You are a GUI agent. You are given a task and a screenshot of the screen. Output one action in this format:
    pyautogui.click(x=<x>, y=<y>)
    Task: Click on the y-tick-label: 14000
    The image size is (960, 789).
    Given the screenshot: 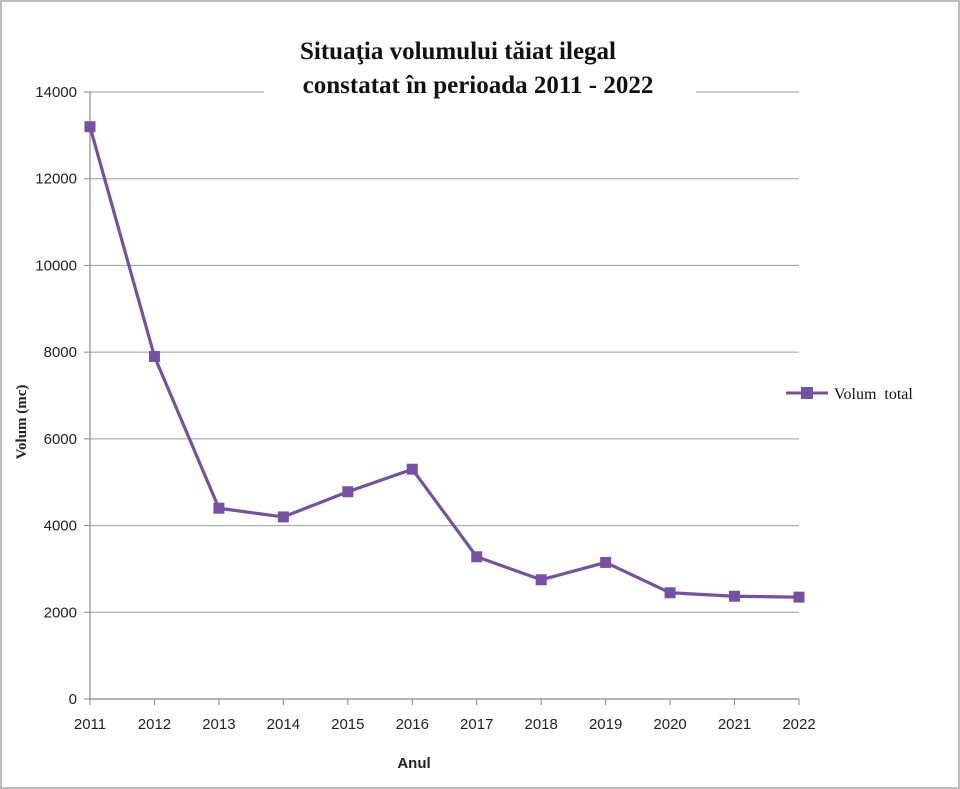 What is the action you would take?
    pyautogui.click(x=56, y=92)
    